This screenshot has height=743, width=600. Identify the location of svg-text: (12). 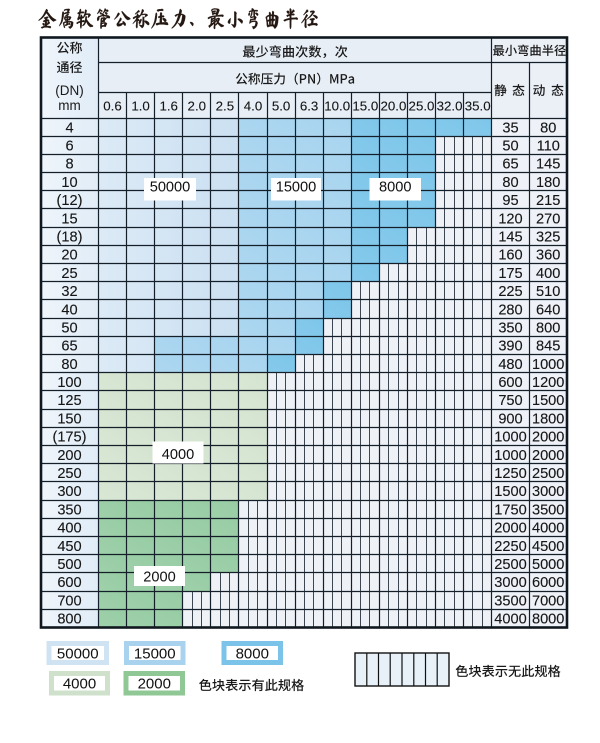
(70, 201).